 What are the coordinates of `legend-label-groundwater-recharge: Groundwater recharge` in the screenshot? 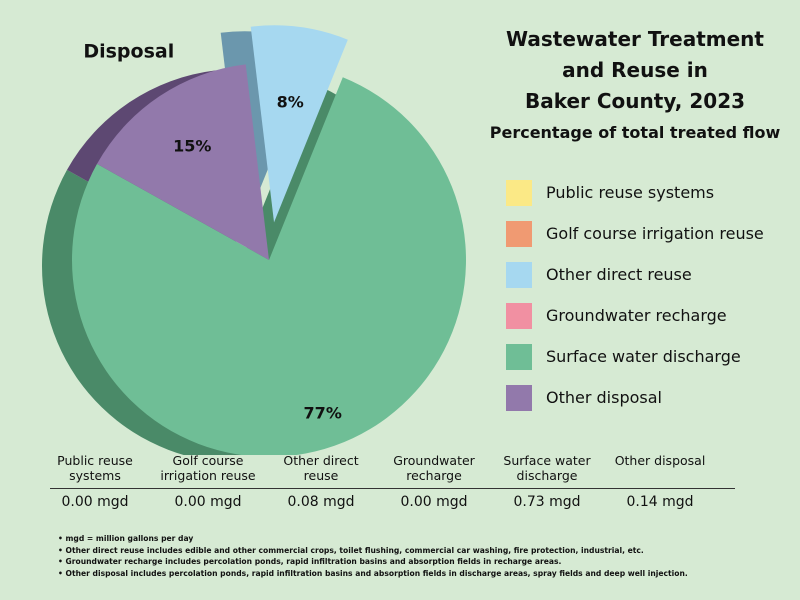 It's located at (636, 315).